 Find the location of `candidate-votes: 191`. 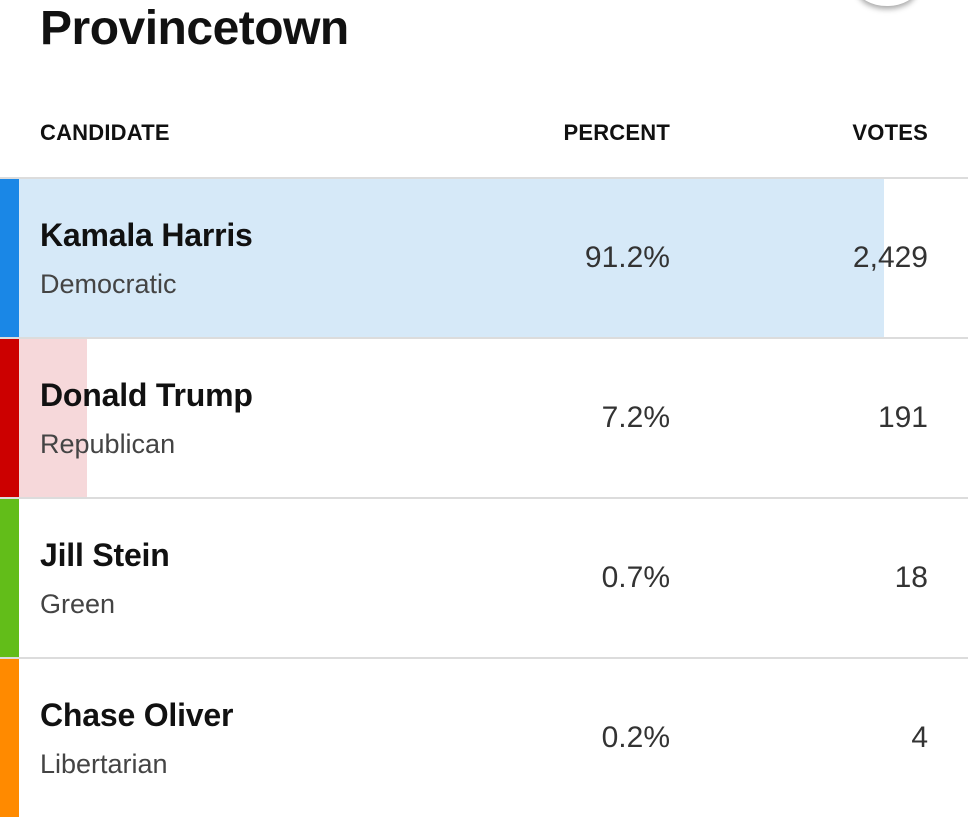

candidate-votes: 191 is located at coordinates (902, 417).